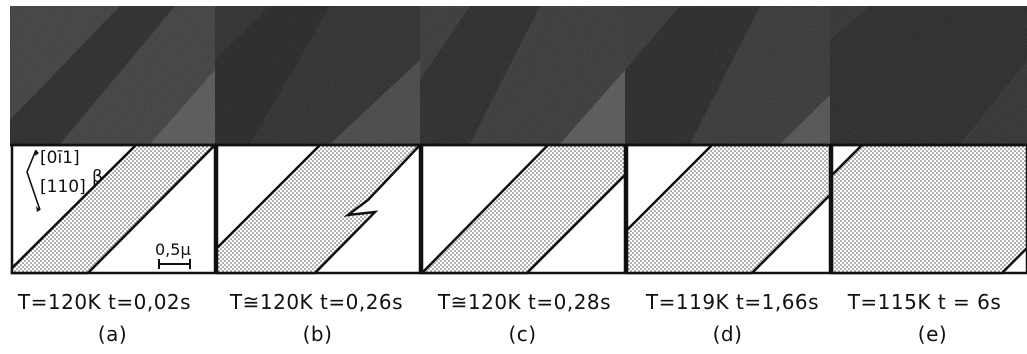 This screenshot has width=1027, height=354. What do you see at coordinates (104, 302) in the screenshot?
I see `caption-condition-a: T=120K t=0,02s` at bounding box center [104, 302].